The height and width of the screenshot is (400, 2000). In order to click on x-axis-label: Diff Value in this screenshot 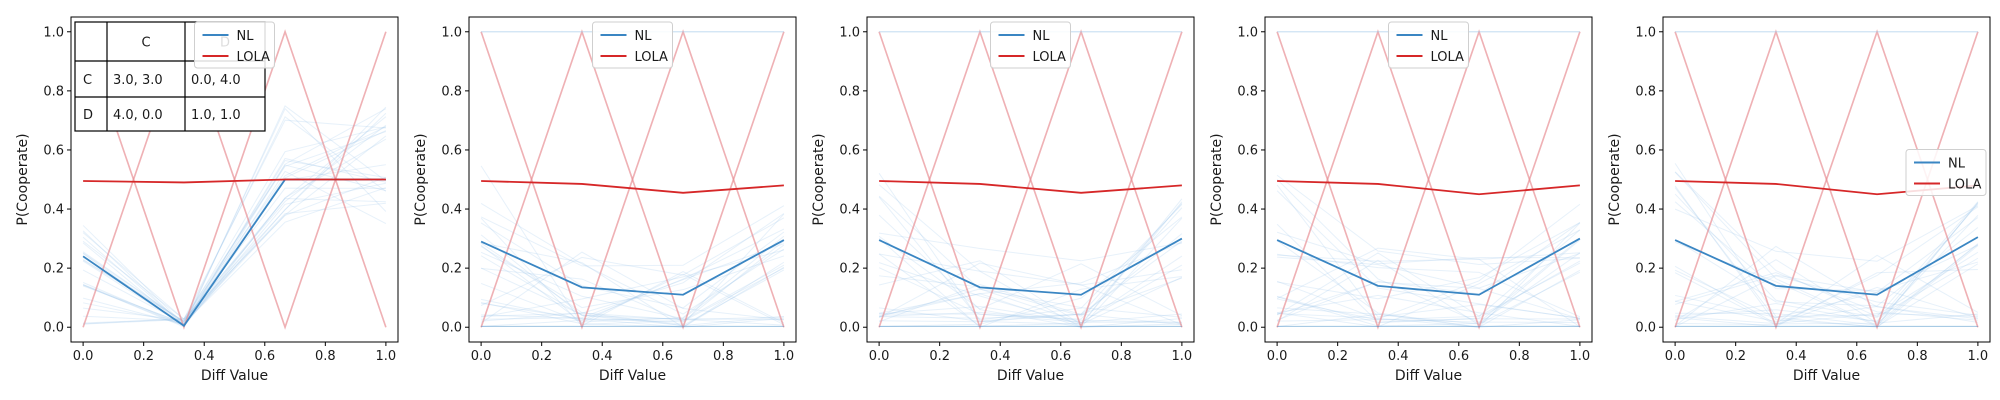, I will do `click(1428, 376)`.